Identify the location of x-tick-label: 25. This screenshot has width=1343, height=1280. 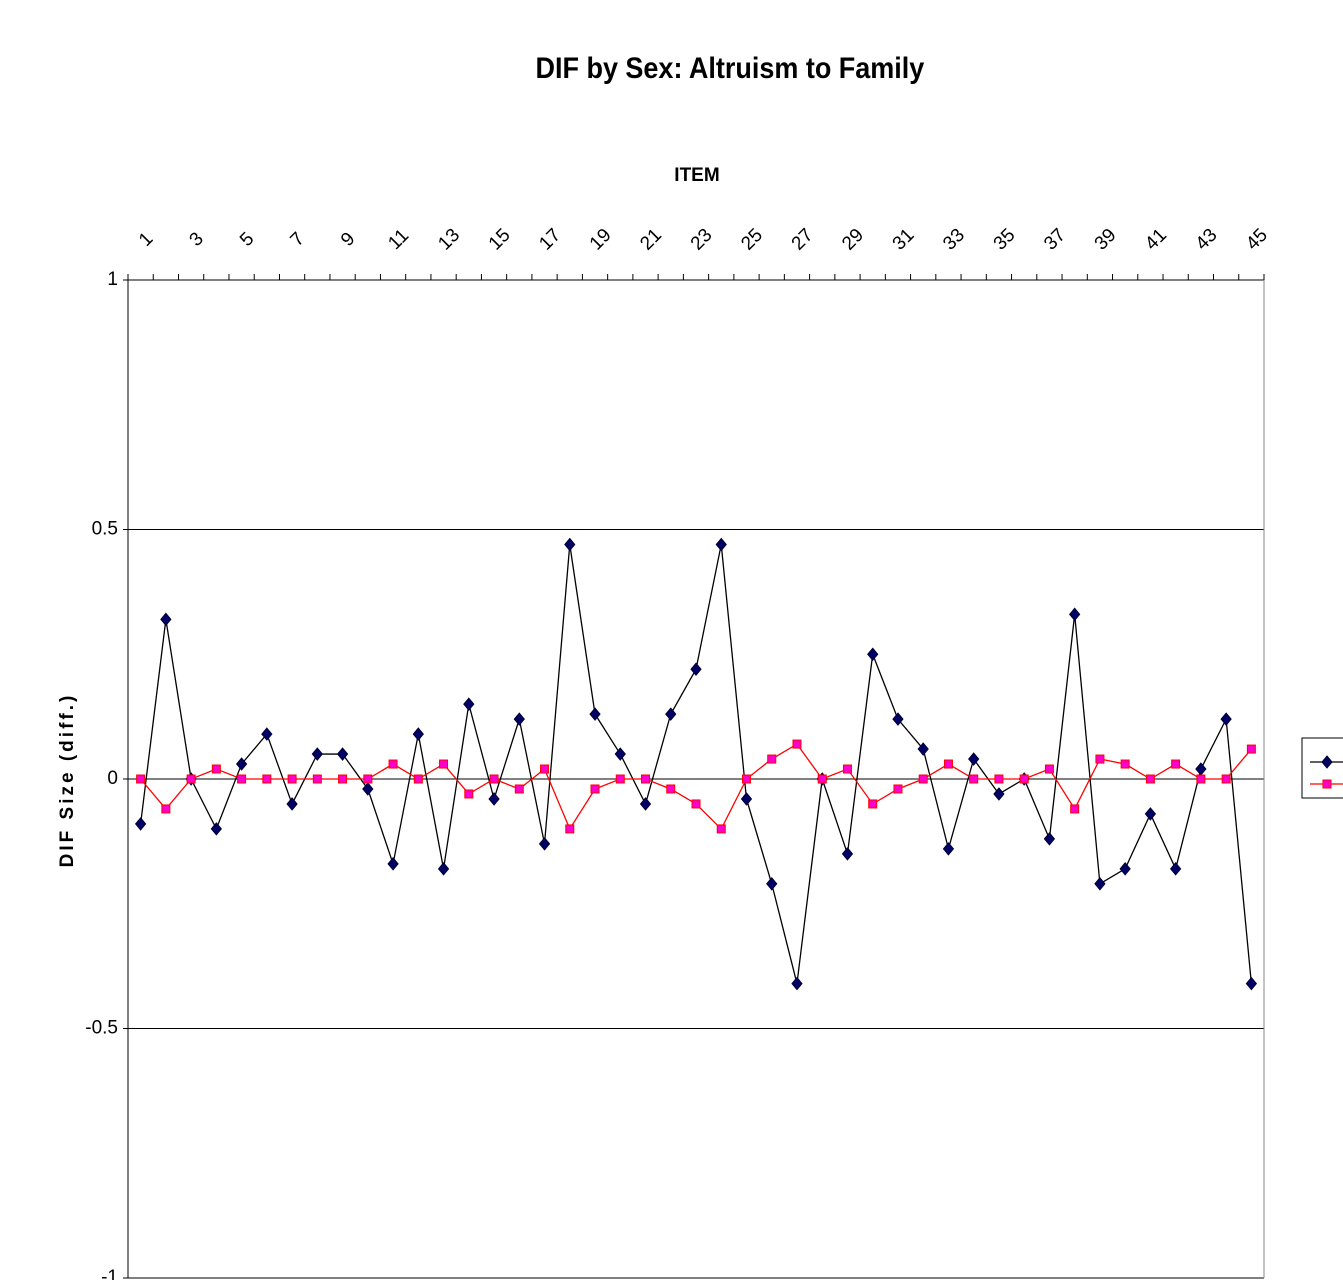
(752, 240).